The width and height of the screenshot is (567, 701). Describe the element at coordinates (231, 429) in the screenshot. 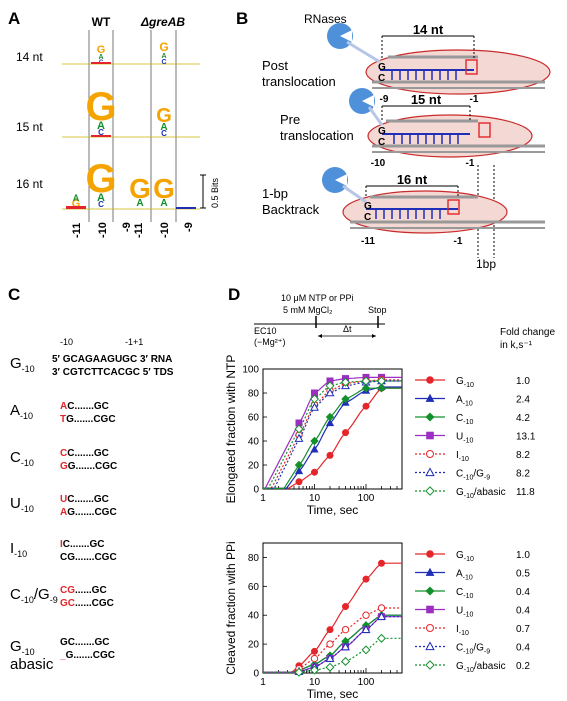

I see `y-axis-label: Elongated fraction with NTP` at that location.